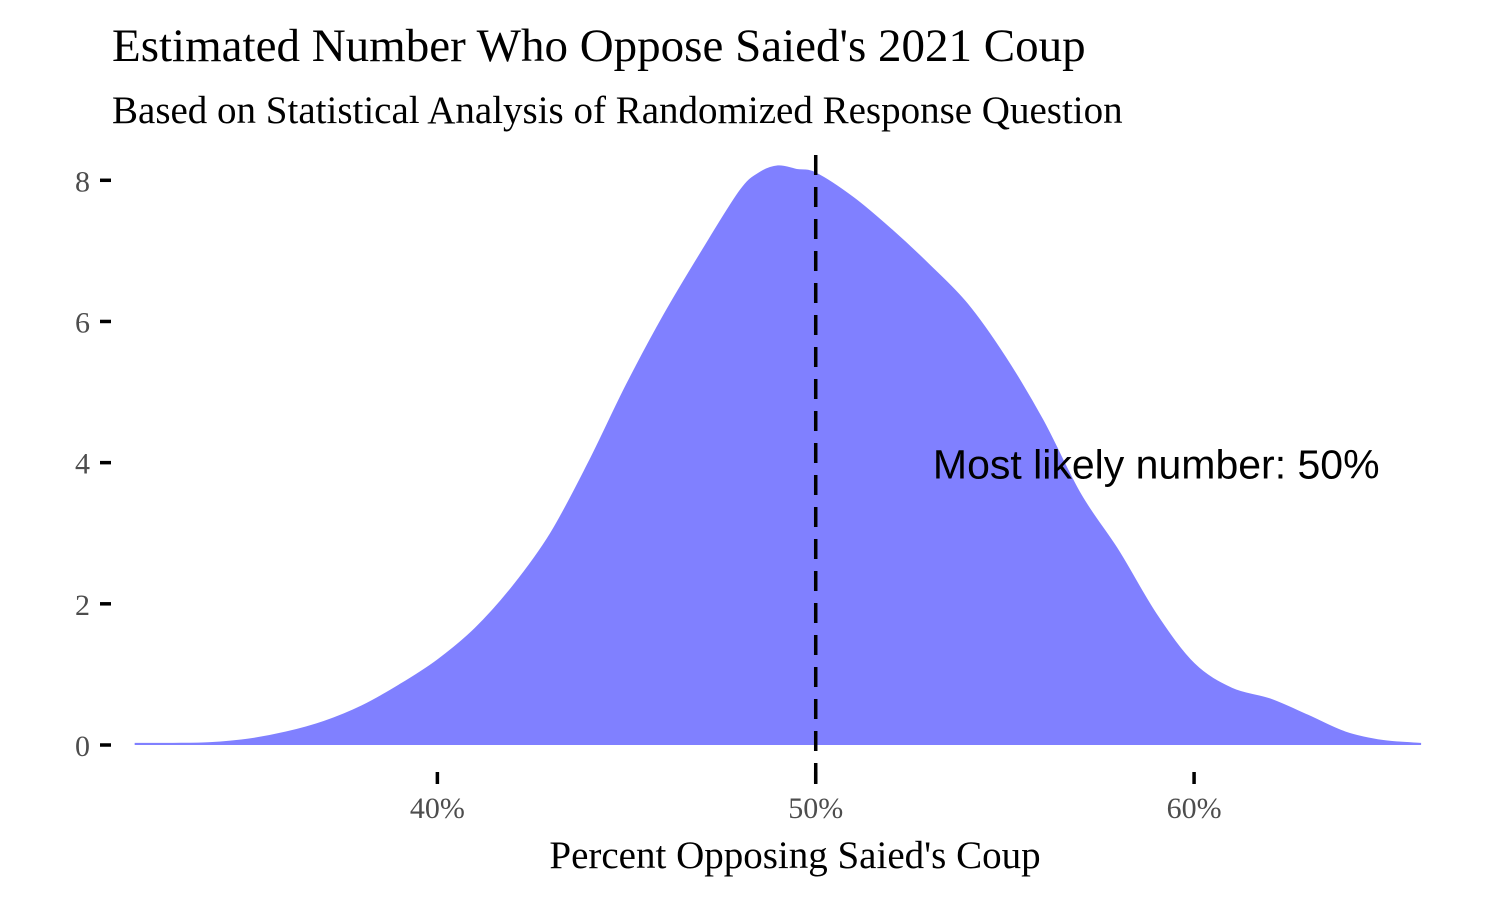 The image size is (1500, 900). Describe the element at coordinates (437, 808) in the screenshot. I see `x-axis-tick-label: 40%` at that location.